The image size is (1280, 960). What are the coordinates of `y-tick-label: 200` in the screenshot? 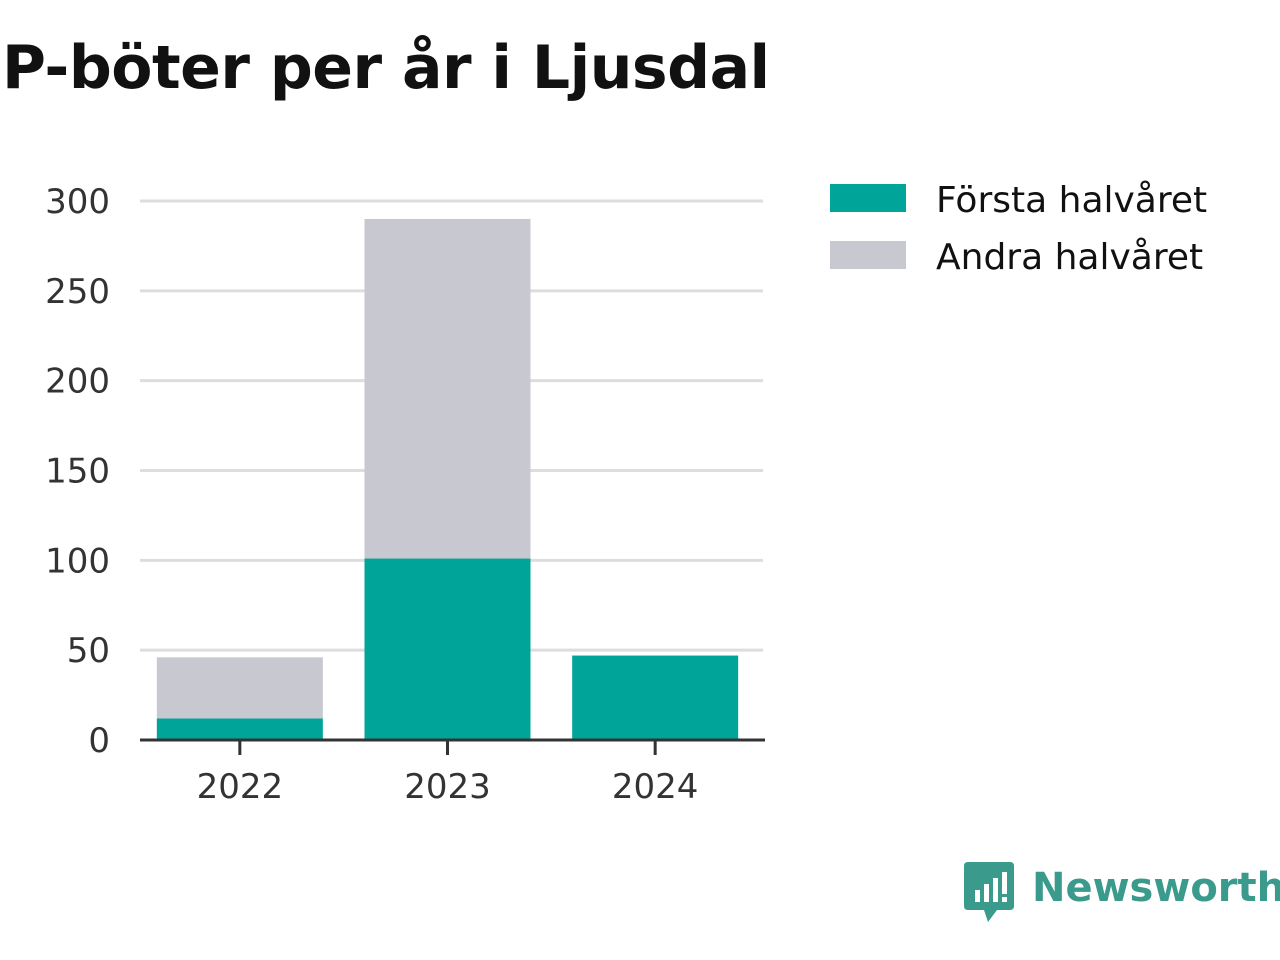 It's located at (77, 382).